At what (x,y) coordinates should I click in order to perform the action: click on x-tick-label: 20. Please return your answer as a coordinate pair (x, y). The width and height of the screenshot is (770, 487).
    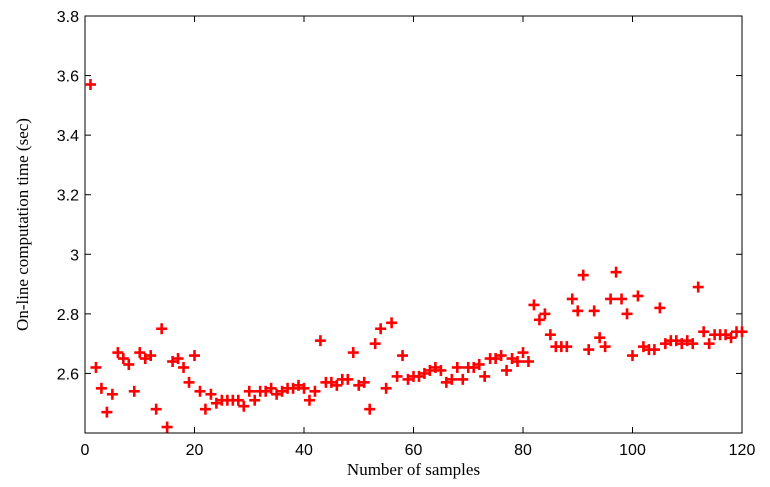
    Looking at the image, I should click on (195, 450).